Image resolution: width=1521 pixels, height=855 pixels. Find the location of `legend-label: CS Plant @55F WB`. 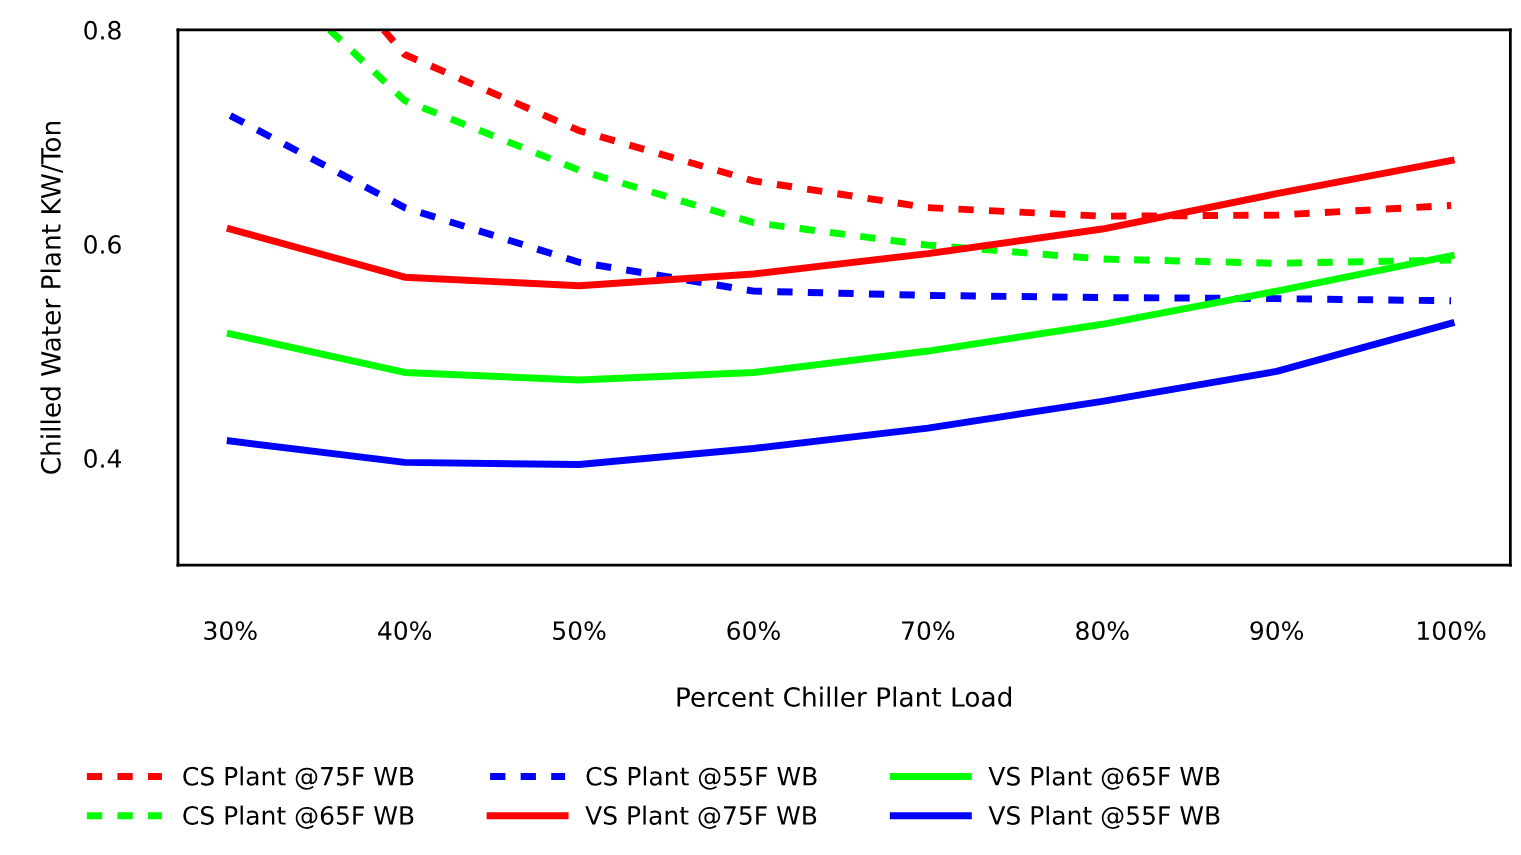

legend-label: CS Plant @55F WB is located at coordinates (701, 778).